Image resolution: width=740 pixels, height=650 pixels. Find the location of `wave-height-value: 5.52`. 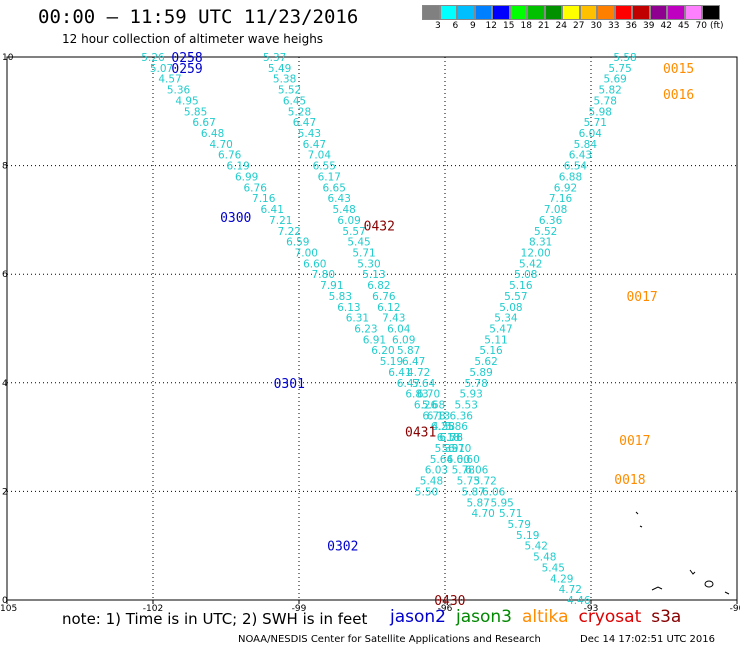

wave-height-value: 5.52 is located at coordinates (545, 232).